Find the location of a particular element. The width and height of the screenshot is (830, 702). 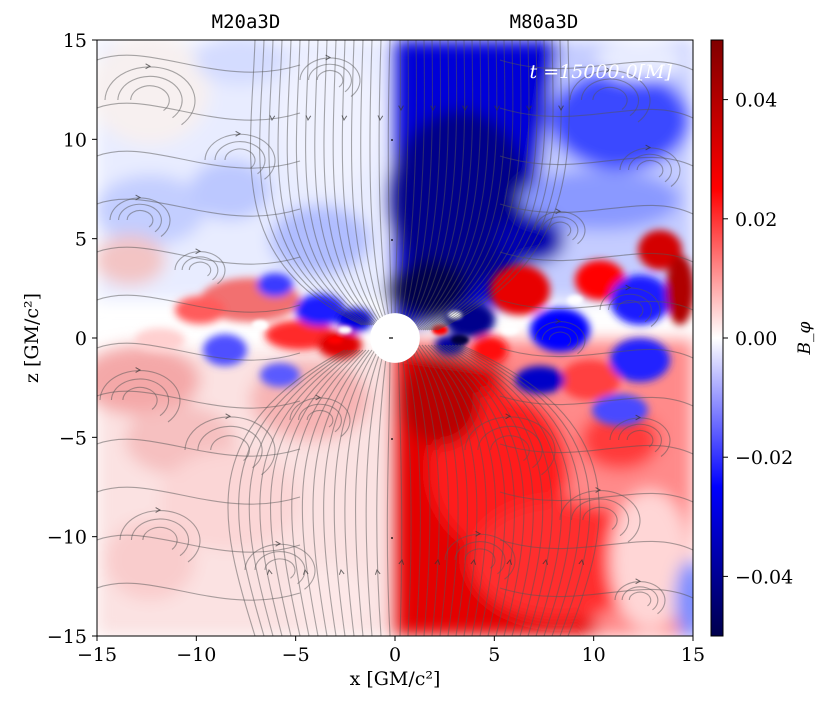

panel-title-left: M20a3D is located at coordinates (246, 22).